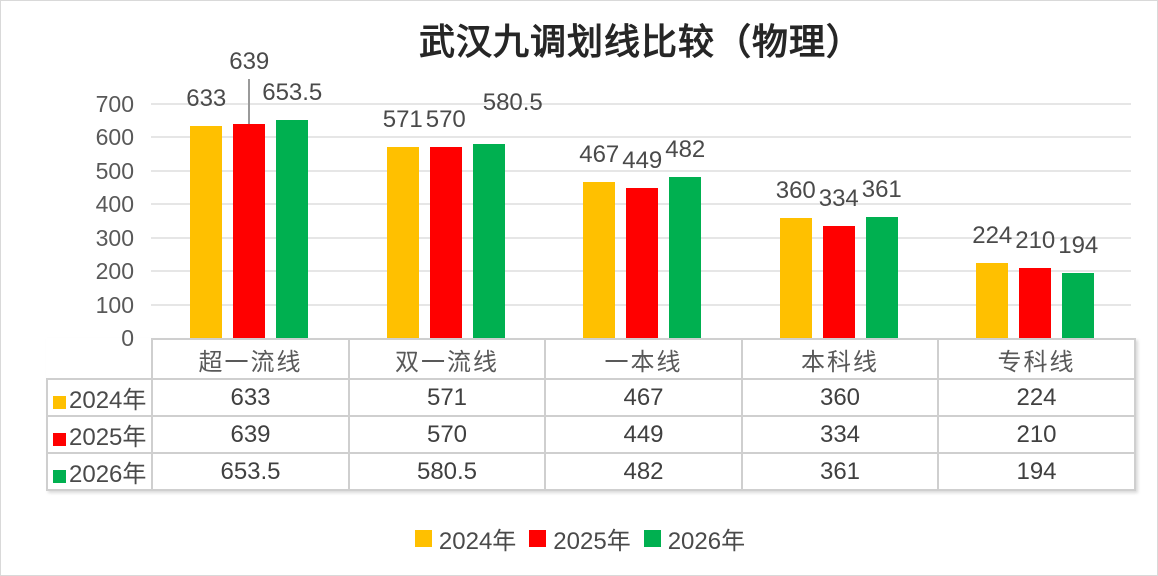 Image resolution: width=1158 pixels, height=576 pixels. Describe the element at coordinates (250, 397) in the screenshot. I see `value-cell: 633` at that location.